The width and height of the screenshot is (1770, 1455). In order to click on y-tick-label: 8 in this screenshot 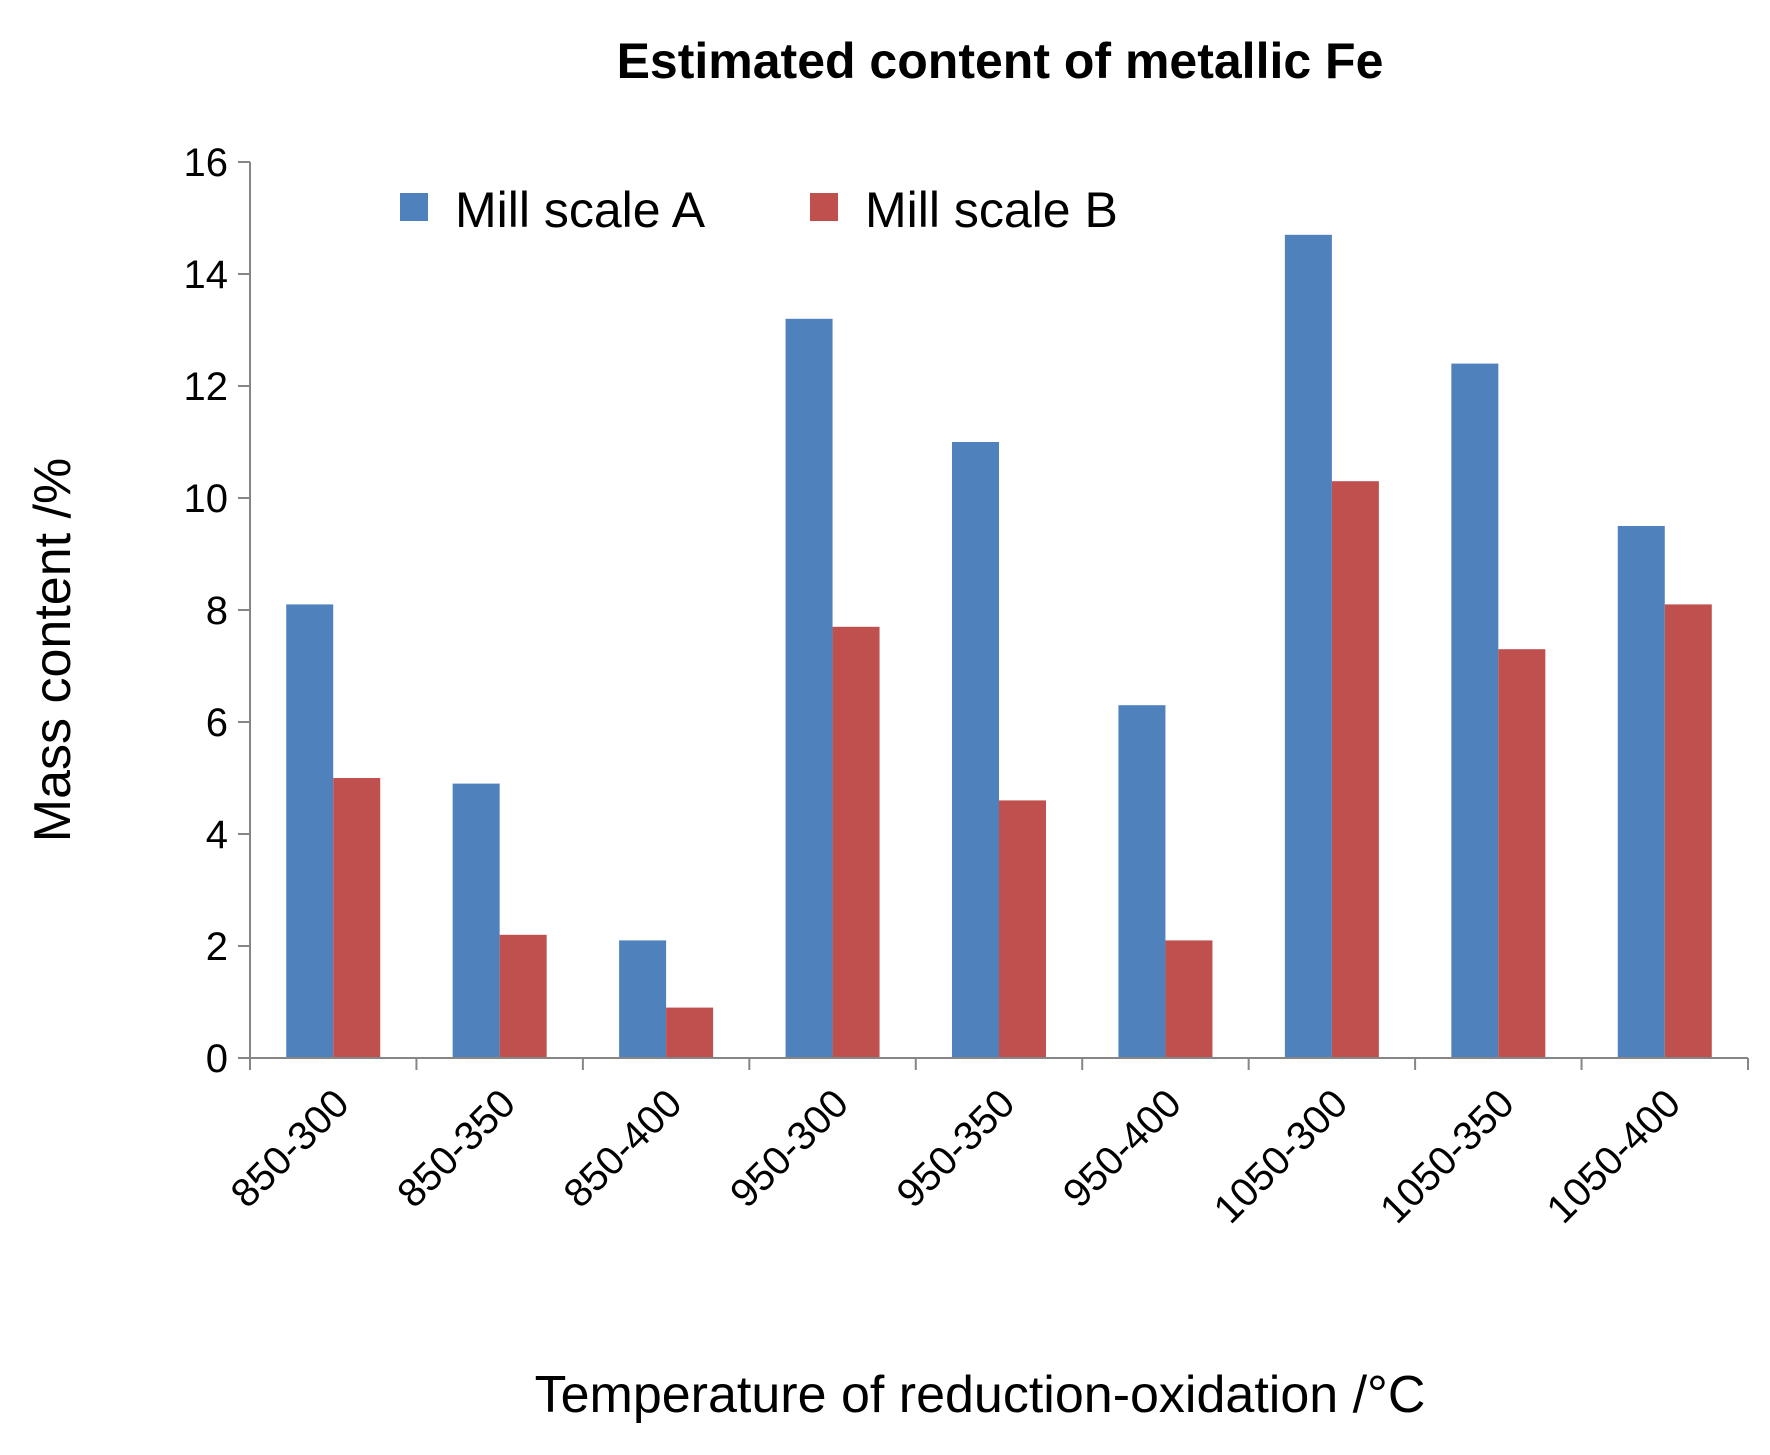, I will do `click(217, 611)`.